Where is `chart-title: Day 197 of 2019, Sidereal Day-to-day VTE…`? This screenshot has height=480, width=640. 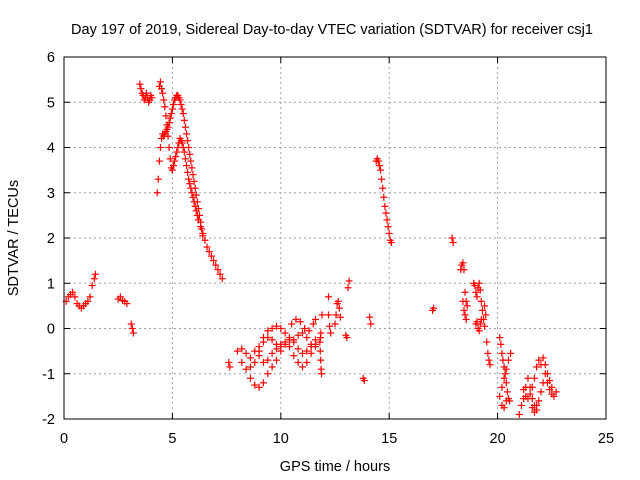
chart-title: Day 197 of 2019, Sidereal Day-to-day VTE… is located at coordinates (332, 30).